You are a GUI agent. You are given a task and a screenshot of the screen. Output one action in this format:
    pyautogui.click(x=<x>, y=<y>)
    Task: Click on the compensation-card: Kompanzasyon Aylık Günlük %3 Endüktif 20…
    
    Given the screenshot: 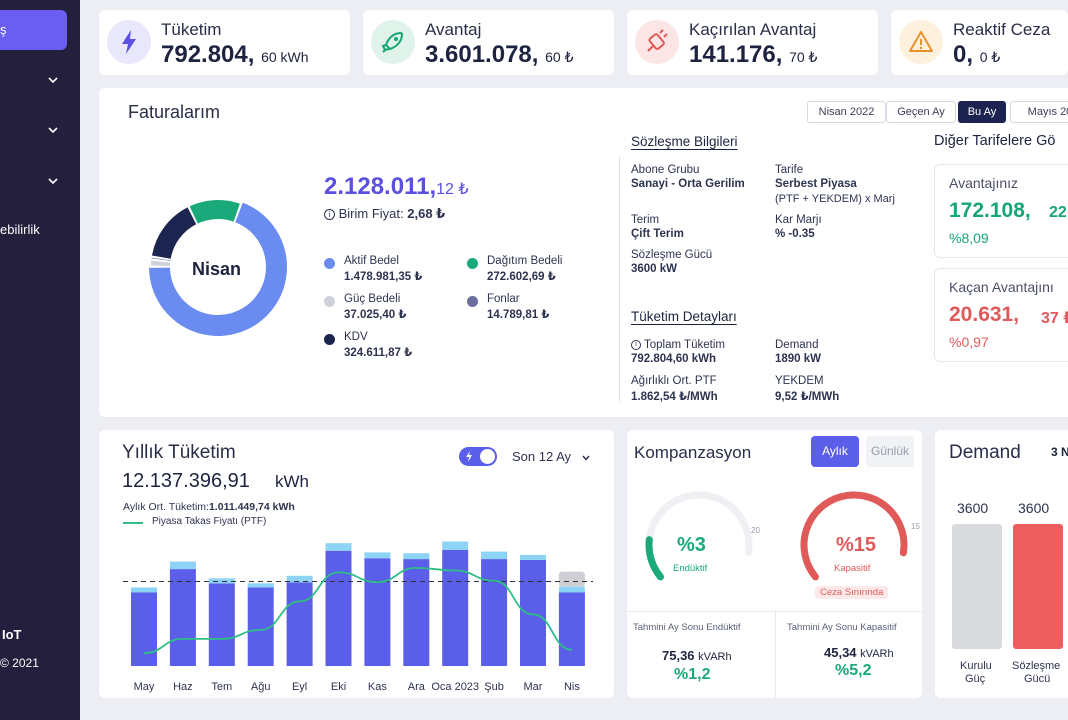 What is the action you would take?
    pyautogui.click(x=774, y=564)
    